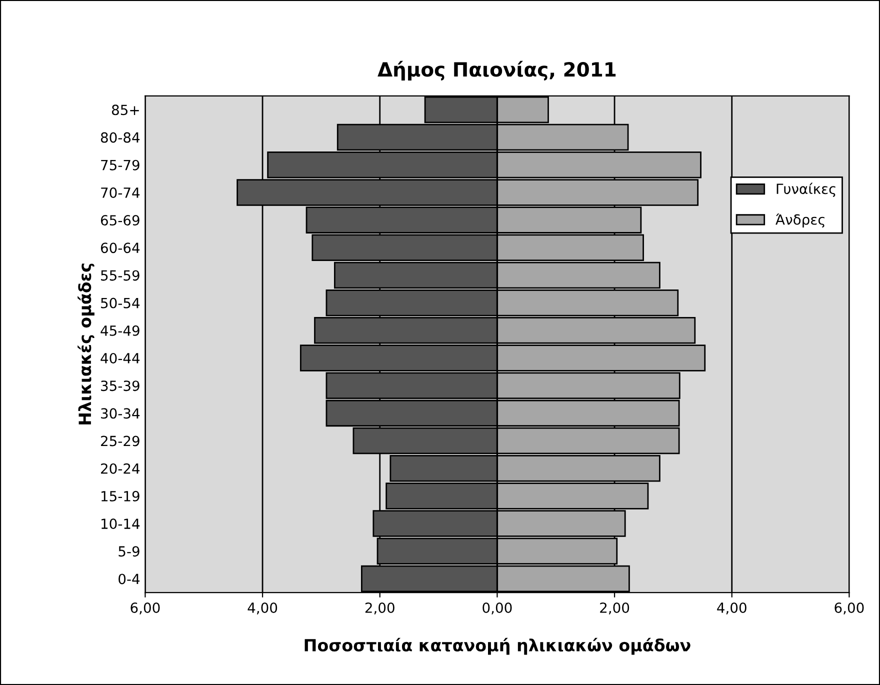 The width and height of the screenshot is (880, 685). I want to click on y-tick-label: 10-14, so click(121, 524).